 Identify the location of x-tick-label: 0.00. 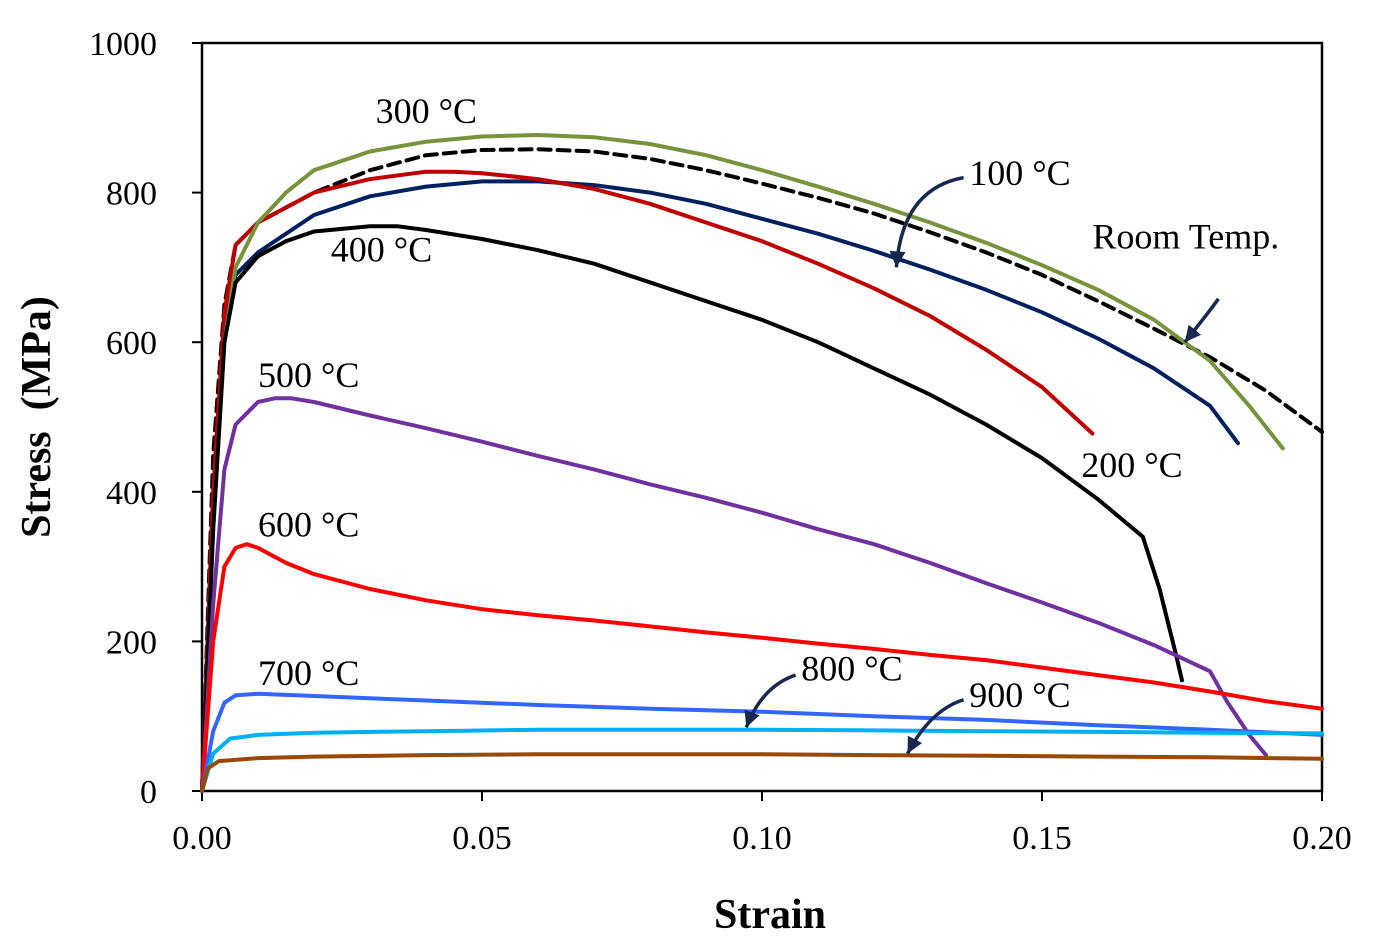
(202, 838).